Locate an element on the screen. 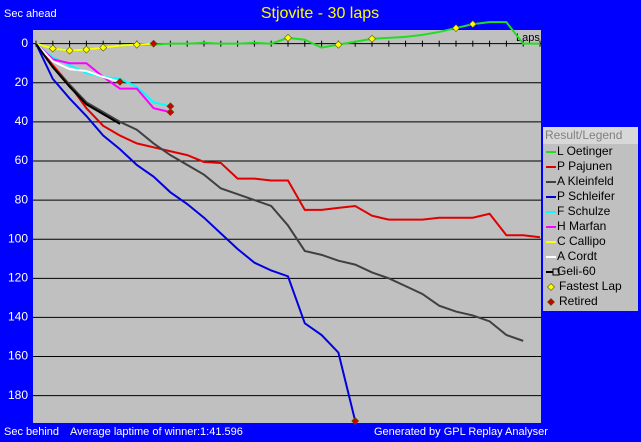  chart-title: Stjovite - 30 laps is located at coordinates (320, 13).